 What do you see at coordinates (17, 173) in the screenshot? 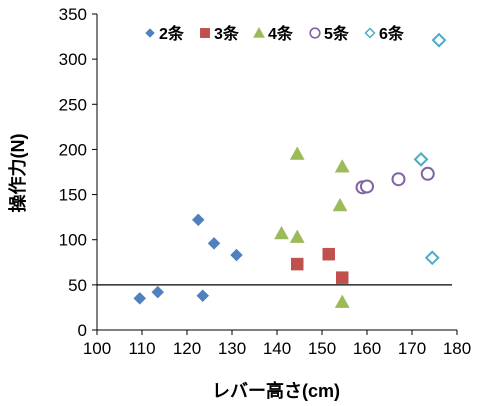
I see `y-axis-title: 操作力(N)` at bounding box center [17, 173].